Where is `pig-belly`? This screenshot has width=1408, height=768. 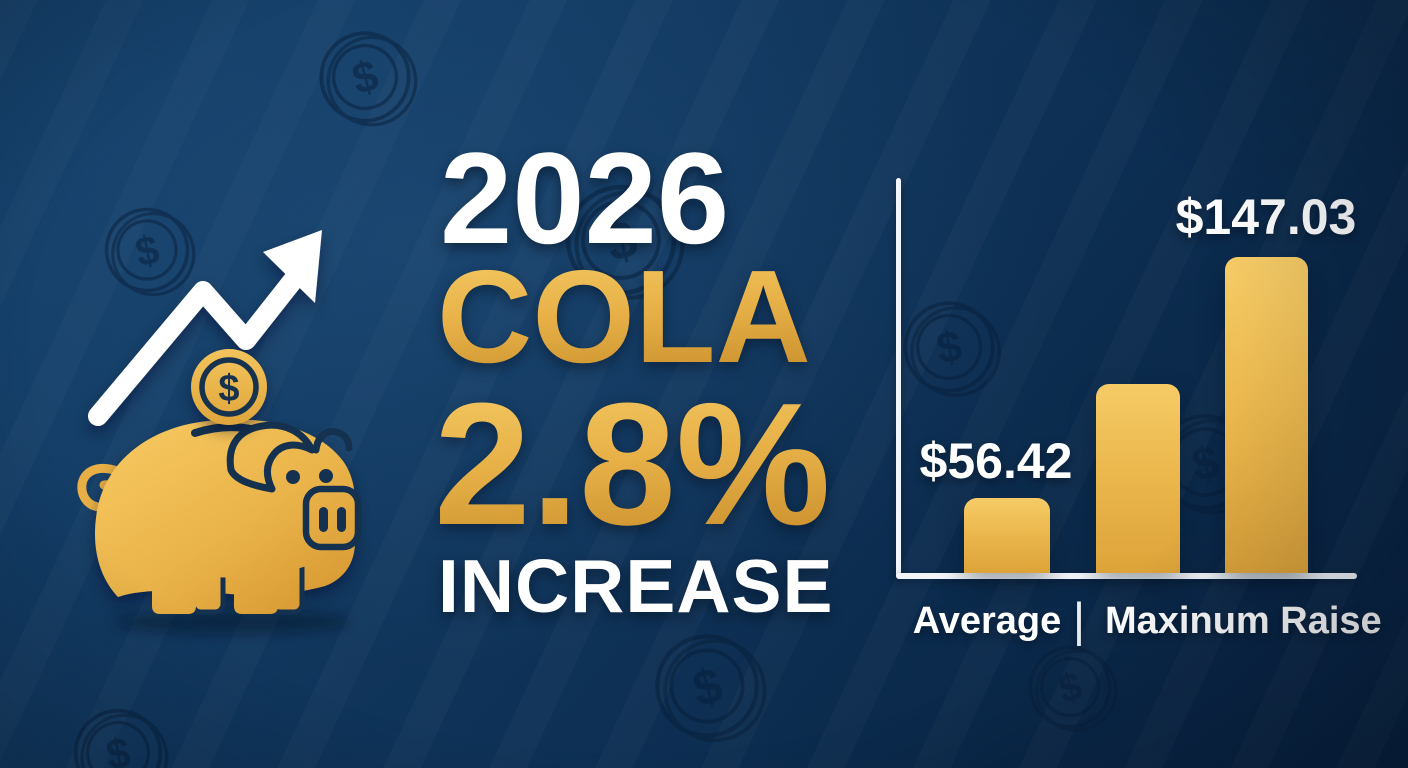
pig-belly is located at coordinates (235, 559).